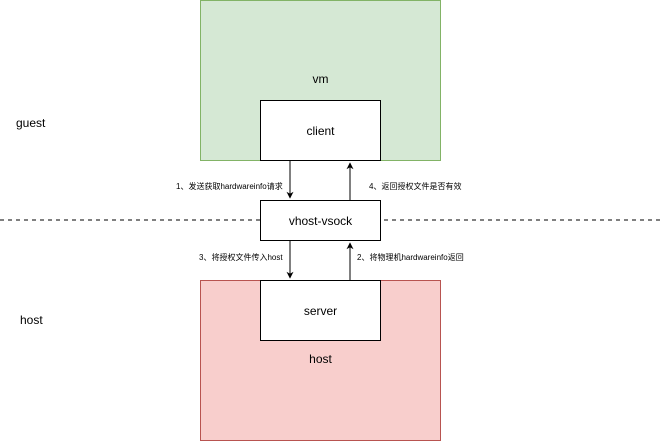  What do you see at coordinates (241, 257) in the screenshot?
I see `edge-label-3: 3、将授权文件传入host` at bounding box center [241, 257].